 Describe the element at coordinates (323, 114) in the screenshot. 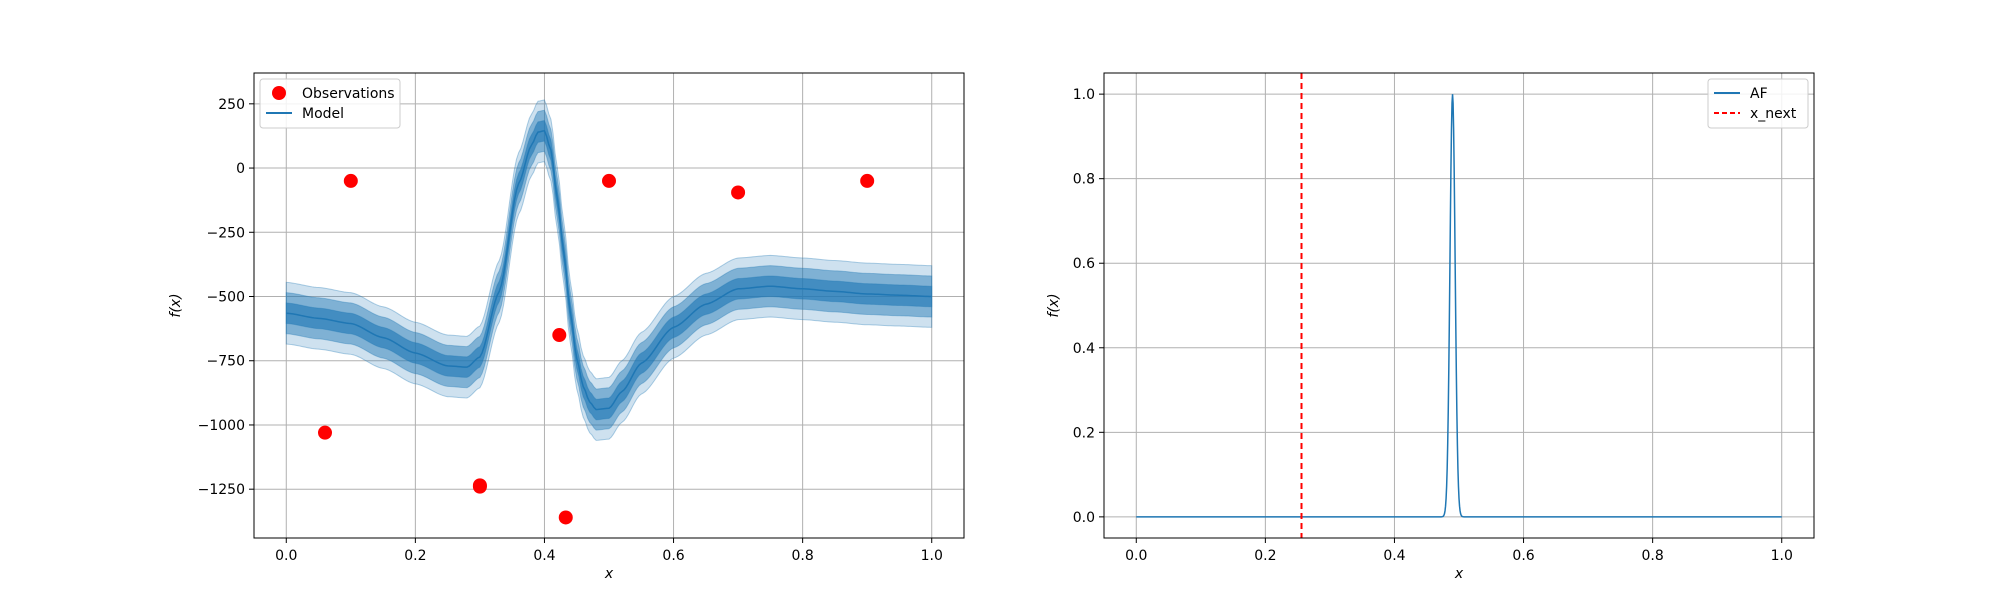

I see `legend-label: Model` at that location.